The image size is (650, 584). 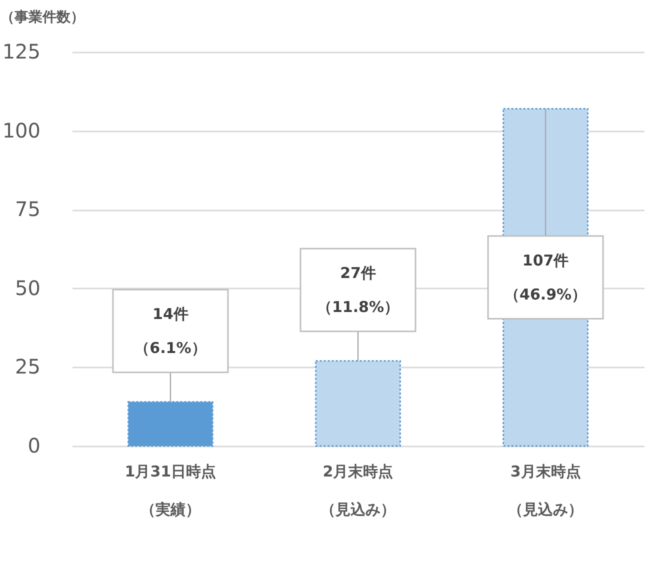 I want to click on y-tick-label: 25, so click(x=27, y=366).